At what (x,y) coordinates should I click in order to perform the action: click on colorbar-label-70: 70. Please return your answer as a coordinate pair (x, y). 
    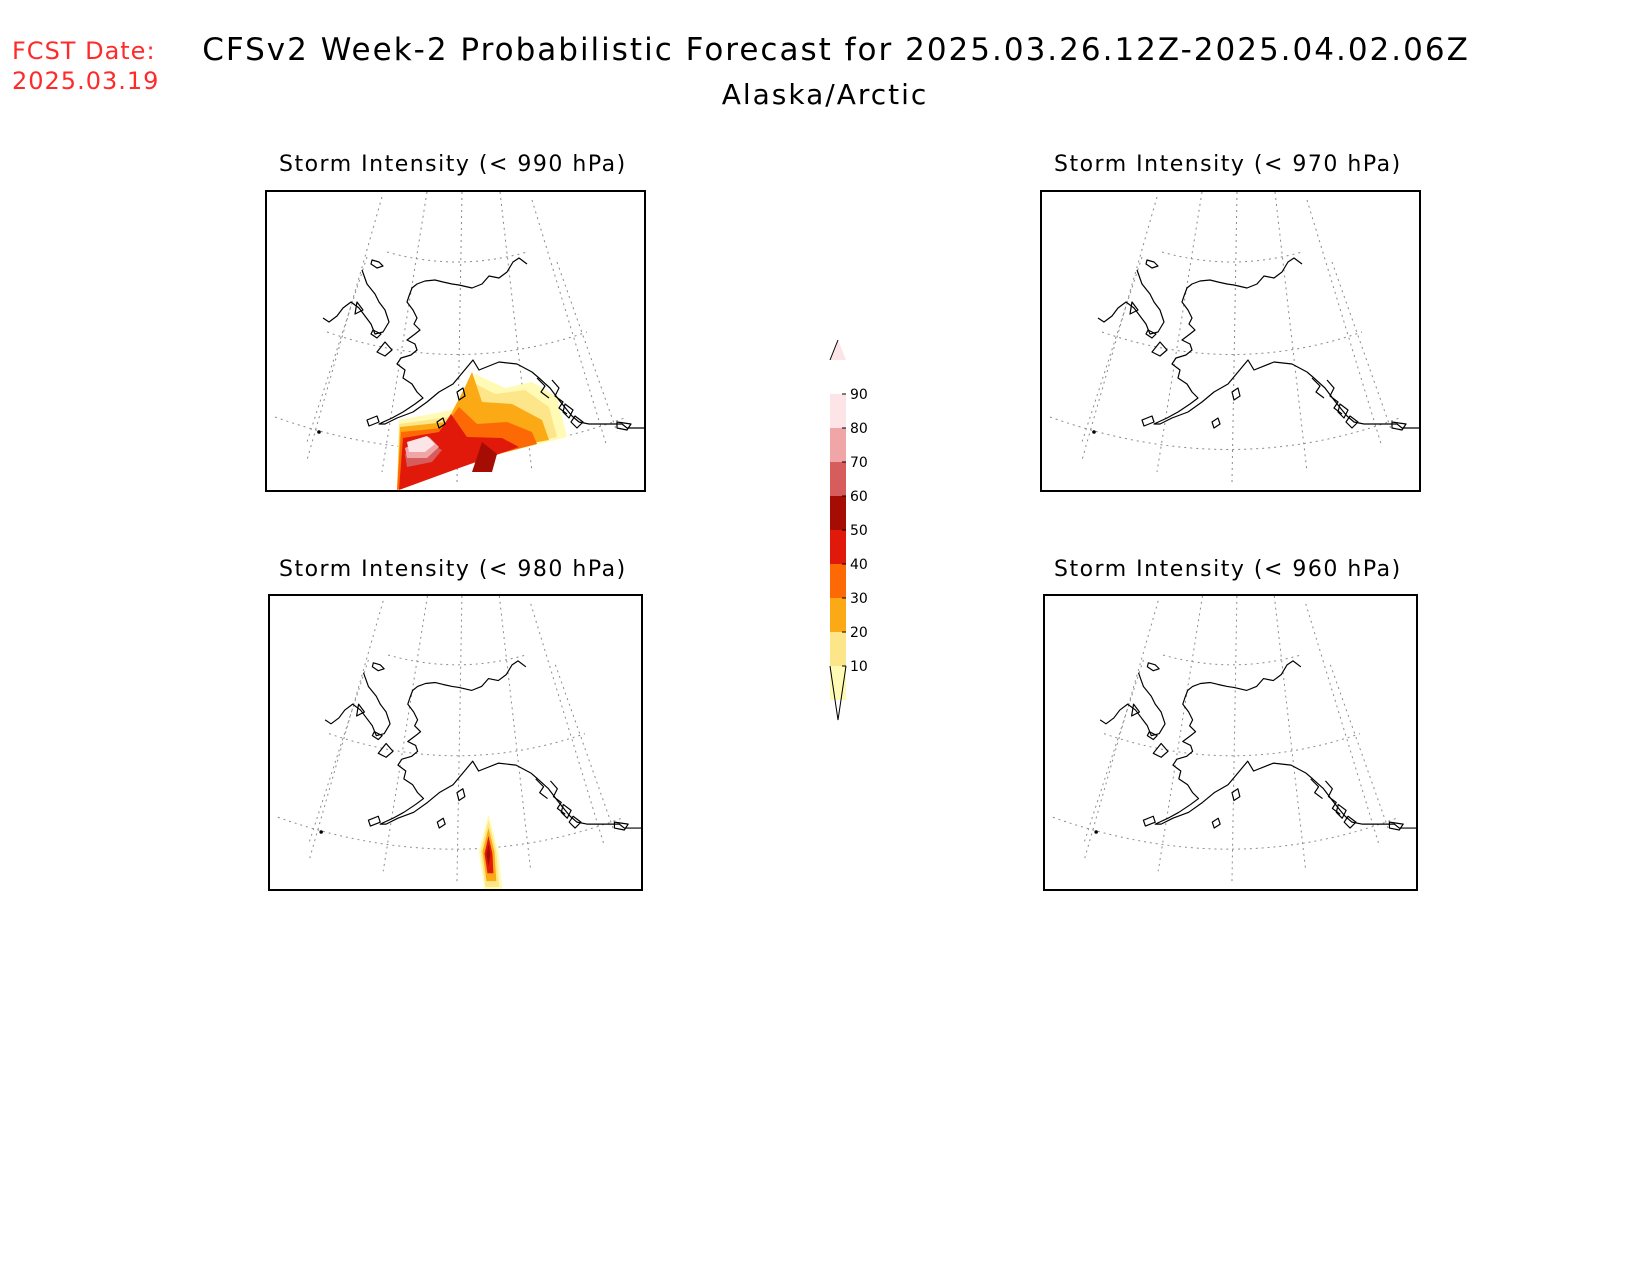
    Looking at the image, I should click on (859, 463).